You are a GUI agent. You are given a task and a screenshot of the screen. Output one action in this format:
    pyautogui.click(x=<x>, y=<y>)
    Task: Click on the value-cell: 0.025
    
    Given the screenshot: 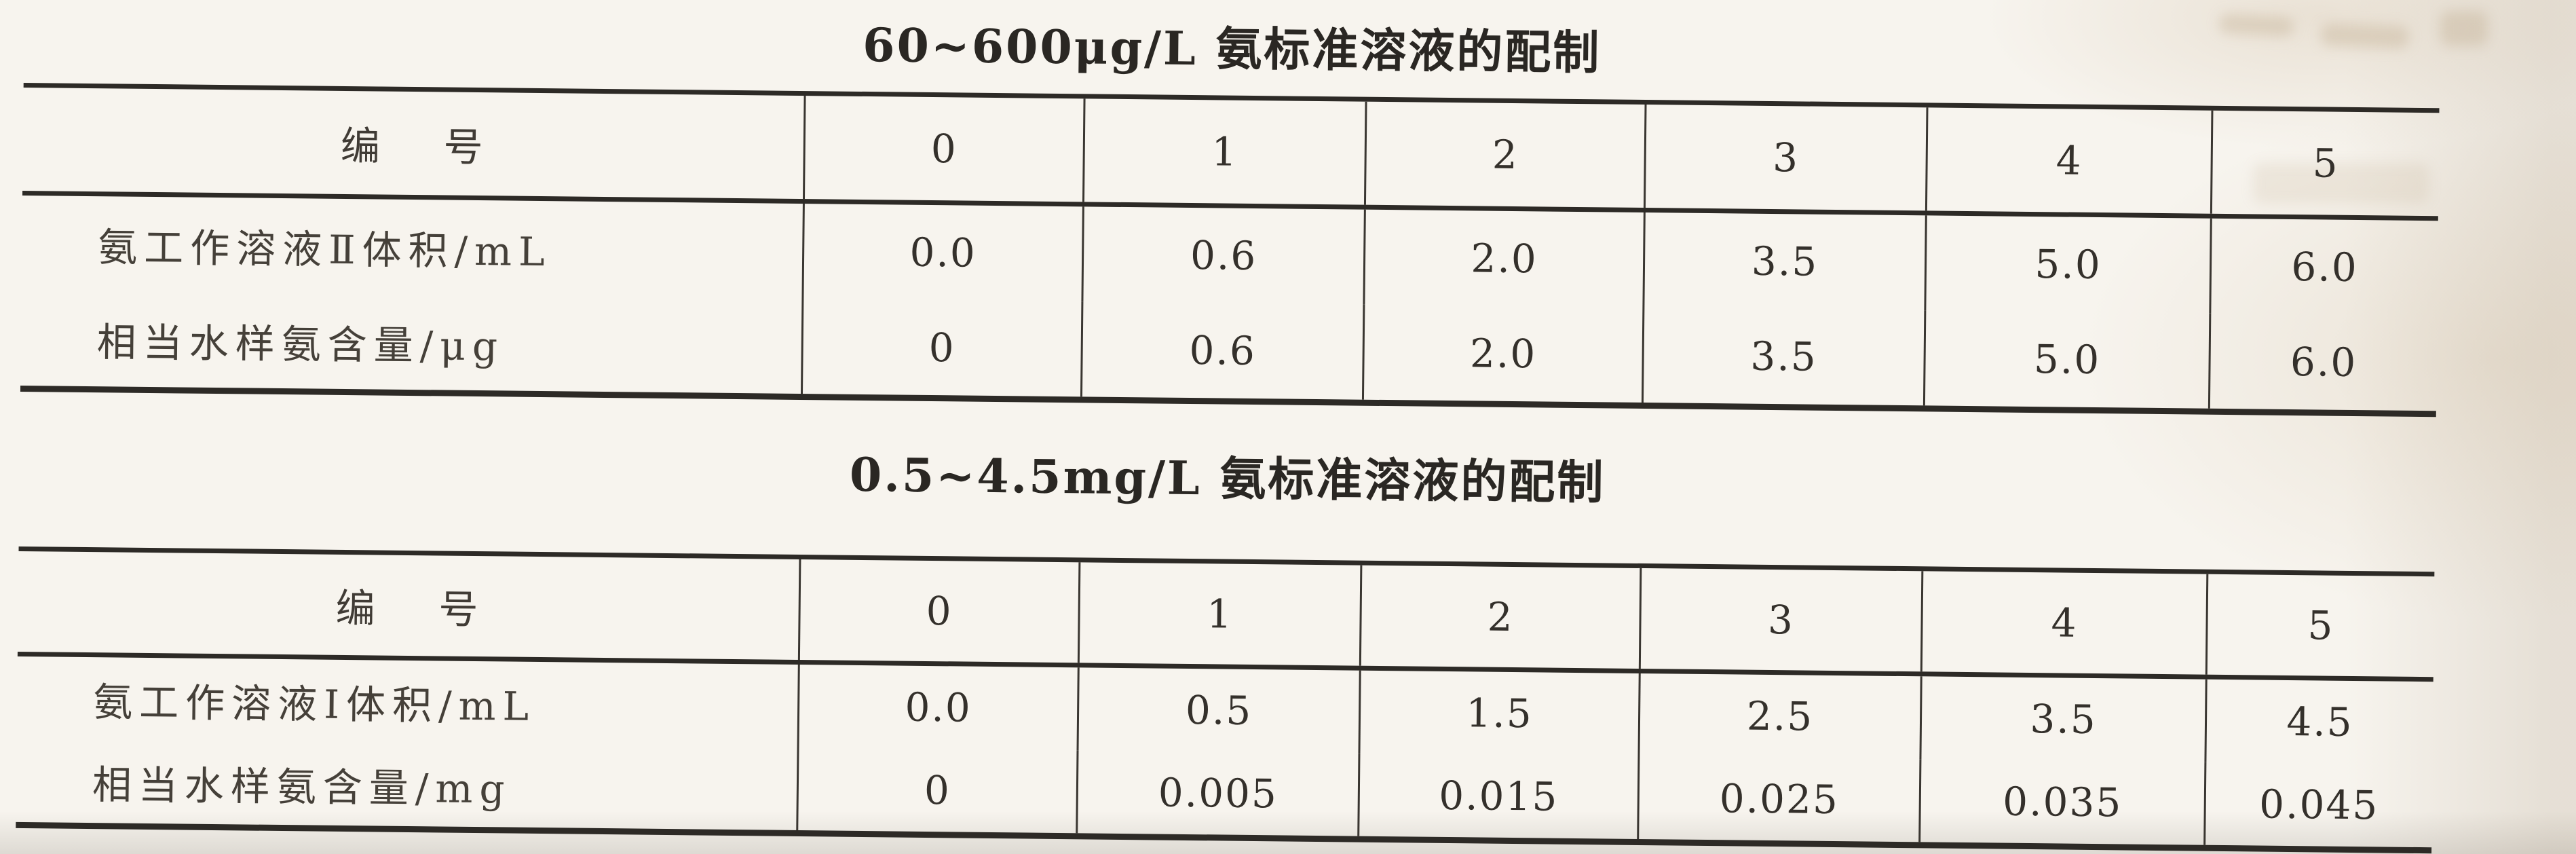 What is the action you would take?
    pyautogui.click(x=1778, y=799)
    